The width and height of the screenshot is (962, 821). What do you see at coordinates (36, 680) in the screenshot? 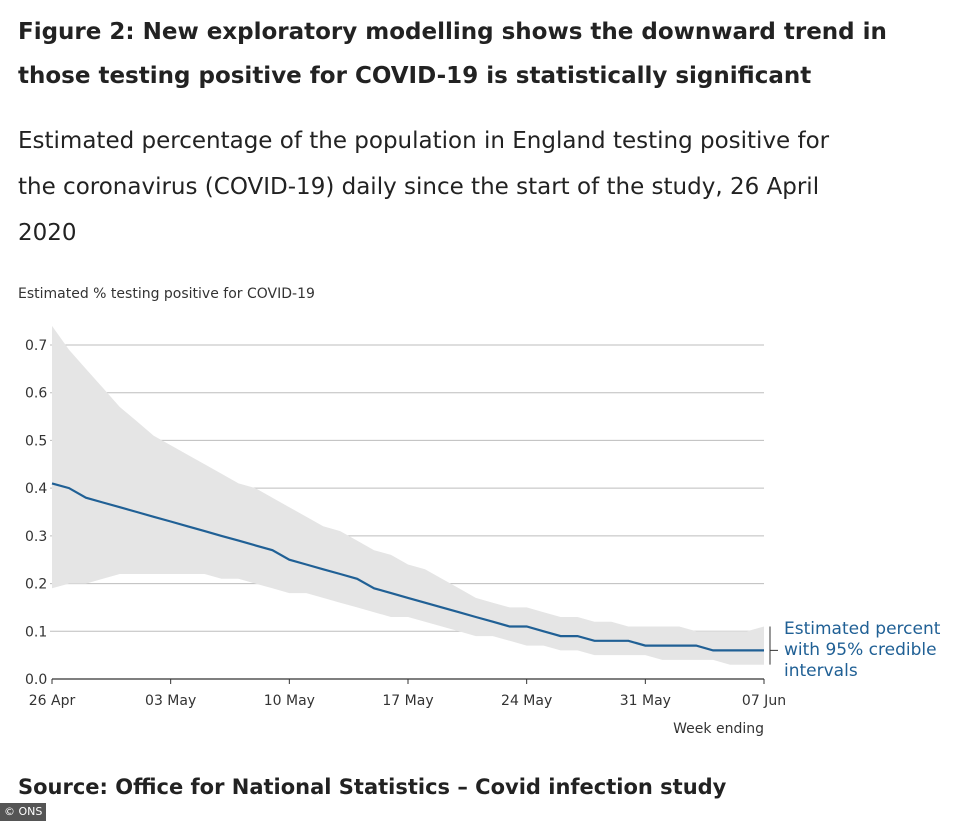
I see `y-tick-label: 0.0` at bounding box center [36, 680].